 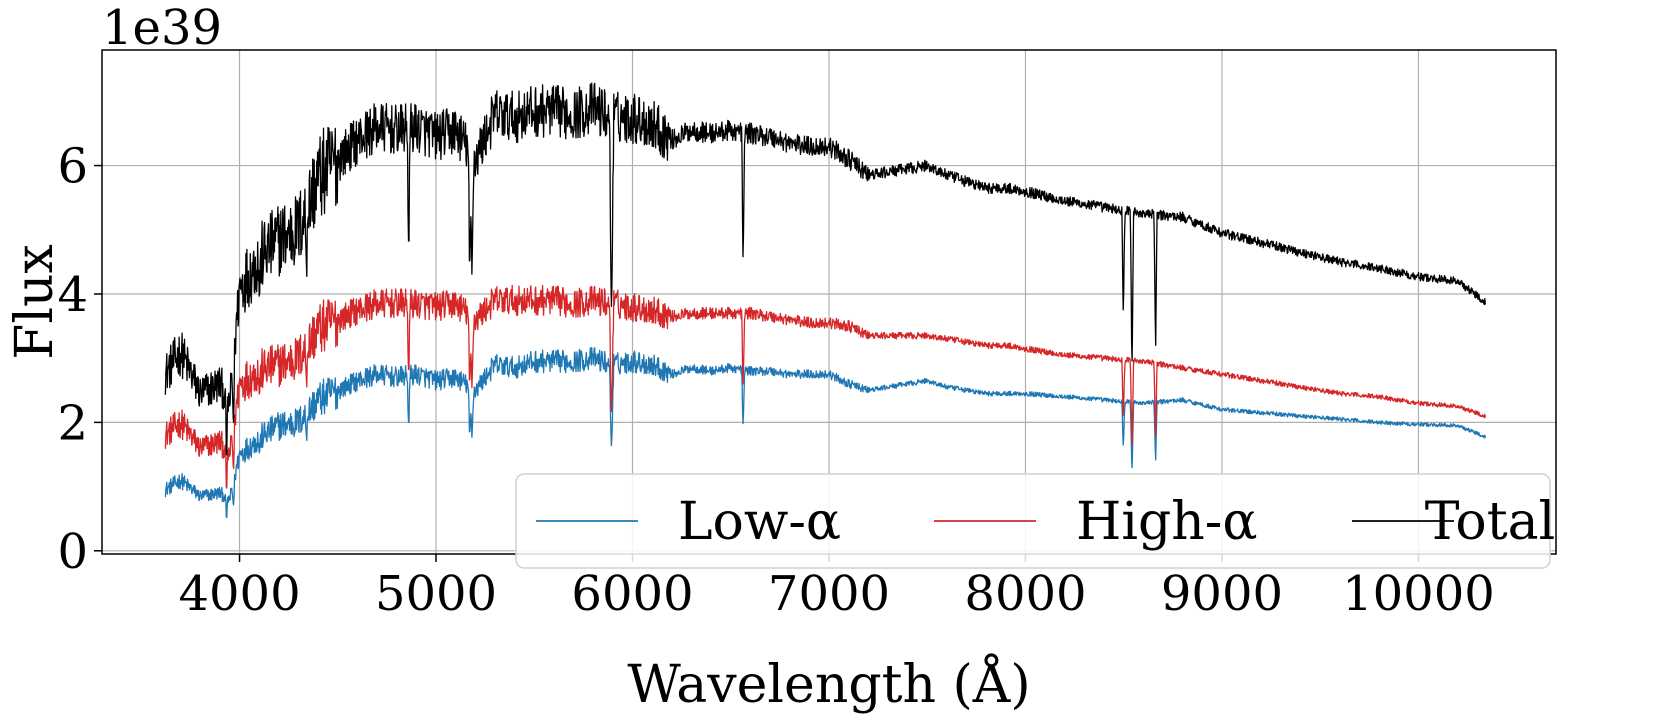 What do you see at coordinates (35, 302) in the screenshot?
I see `y-axis-label: Flux` at bounding box center [35, 302].